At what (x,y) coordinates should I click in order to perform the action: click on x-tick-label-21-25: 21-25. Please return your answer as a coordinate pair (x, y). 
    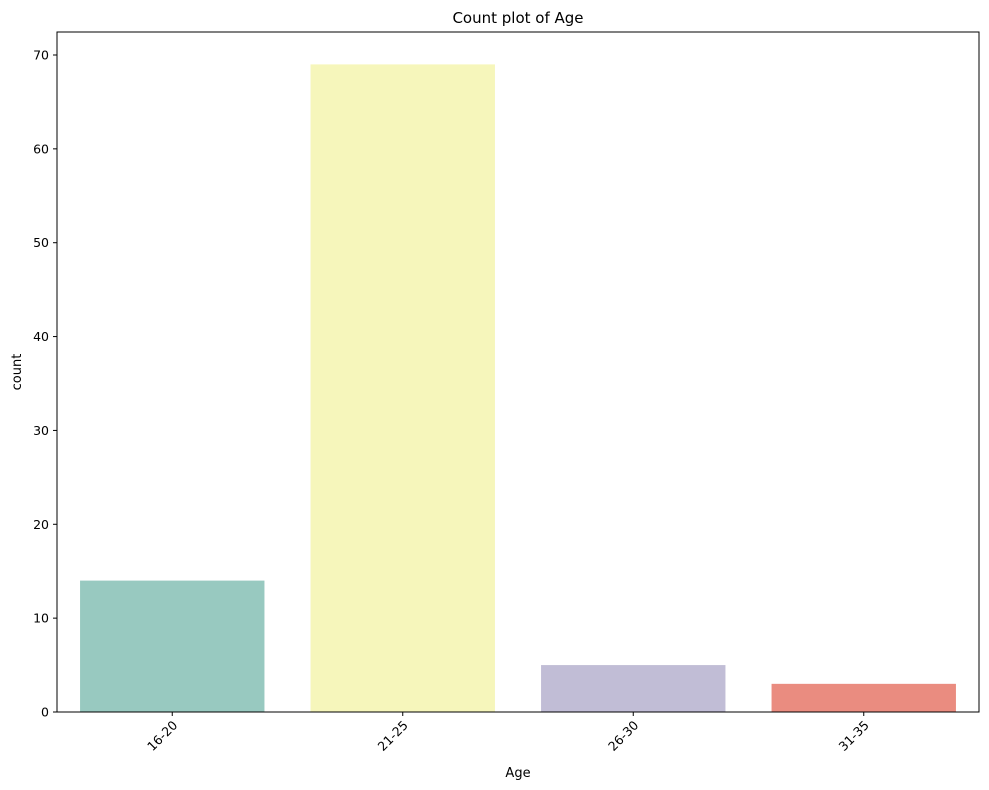
    Looking at the image, I should click on (393, 736).